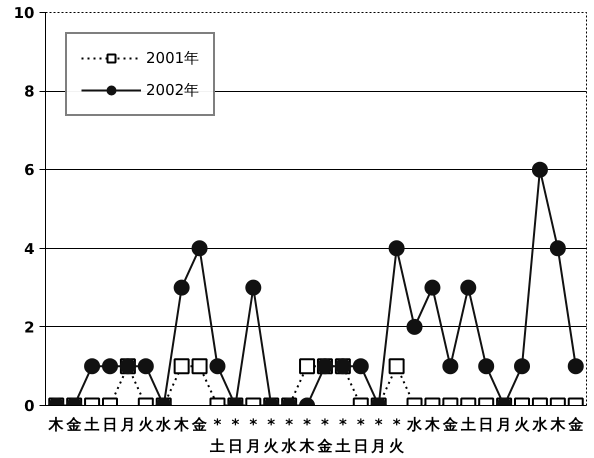 The width and height of the screenshot is (594, 458). Describe the element at coordinates (29, 406) in the screenshot. I see `y-tick-label: 0` at that location.